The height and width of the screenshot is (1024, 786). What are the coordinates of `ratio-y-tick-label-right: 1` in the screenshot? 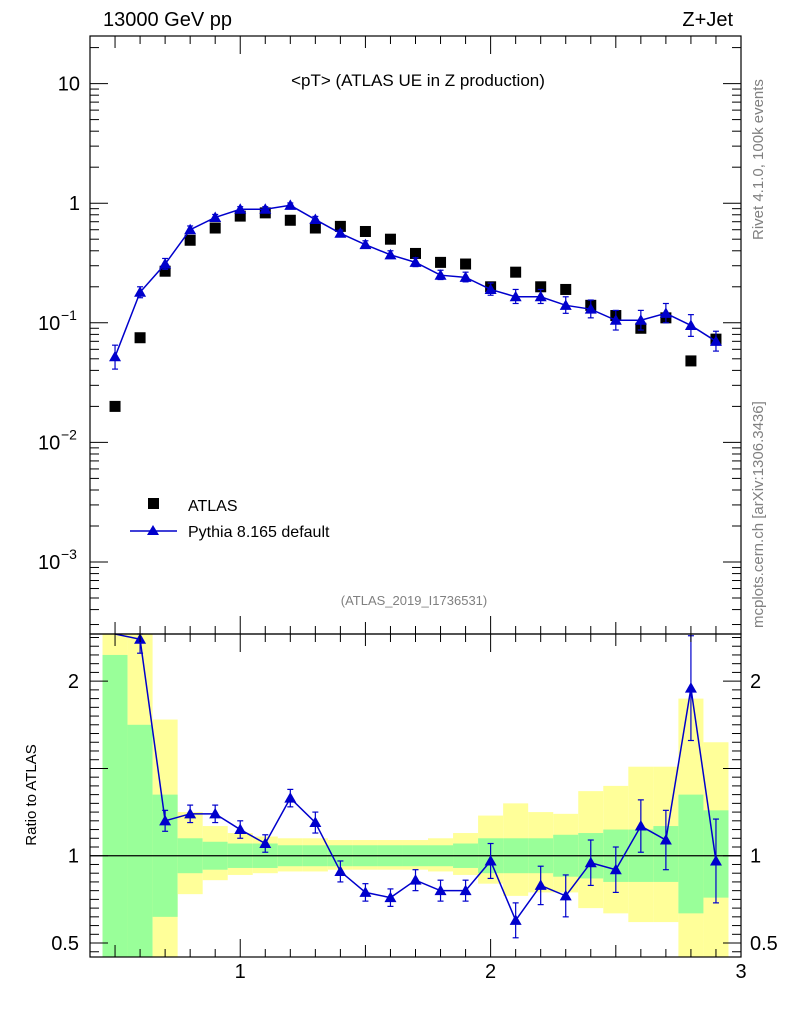 It's located at (755, 857).